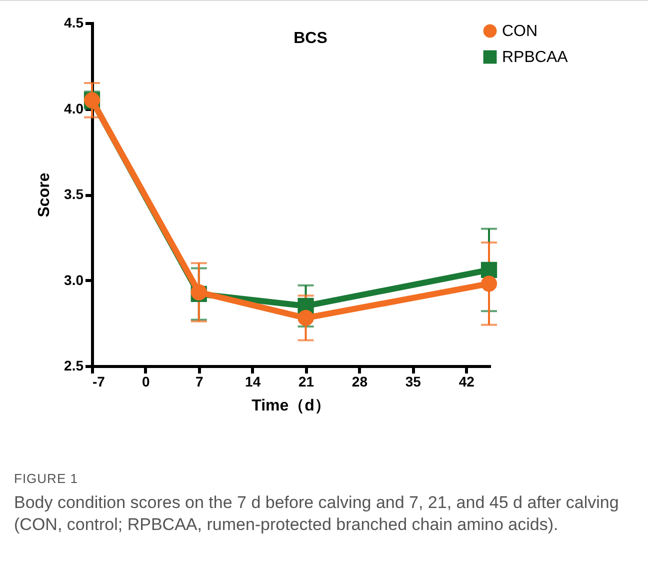 This screenshot has height=587, width=648. What do you see at coordinates (46, 478) in the screenshot?
I see `caption: FIGURE 1` at bounding box center [46, 478].